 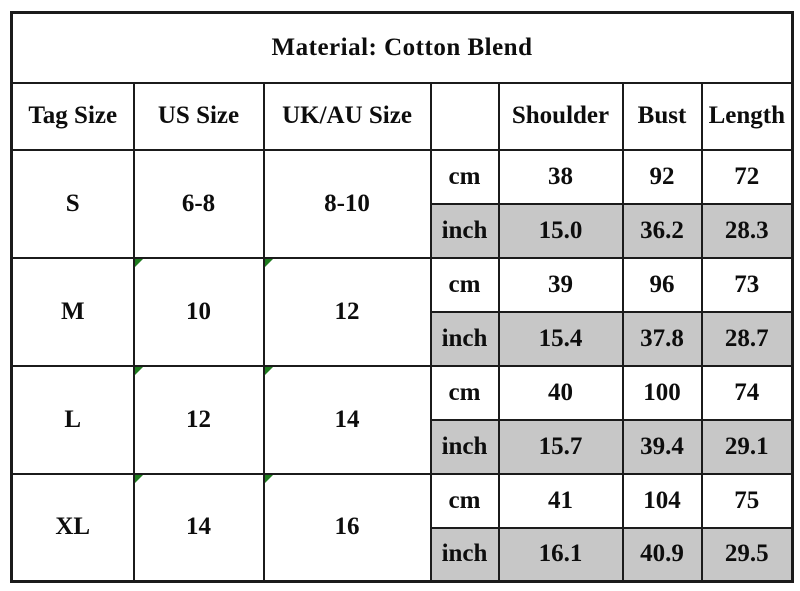 What do you see at coordinates (662, 500) in the screenshot?
I see `cell-bust-cm: 104` at bounding box center [662, 500].